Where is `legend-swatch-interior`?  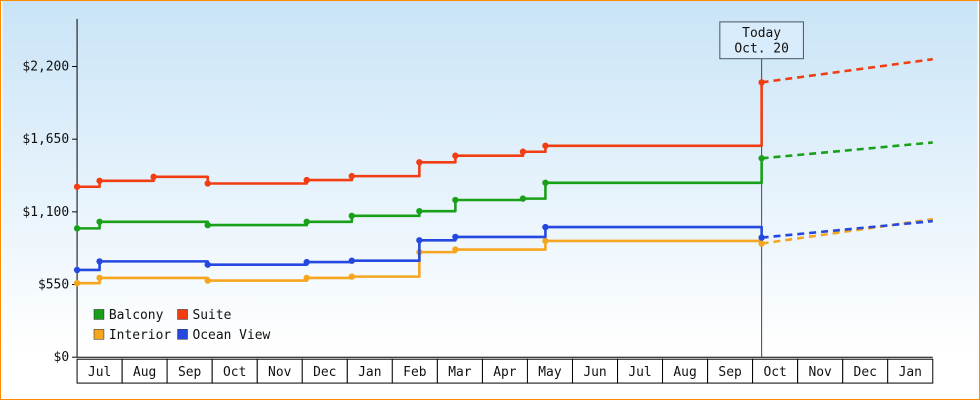
legend-swatch-interior is located at coordinates (99, 334).